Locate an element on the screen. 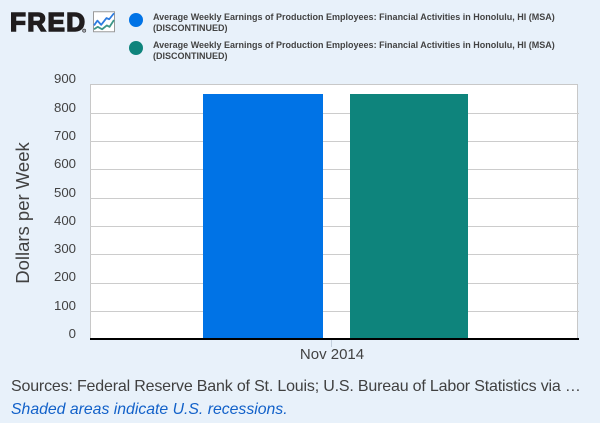 The image size is (600, 423). svg-text: FRED is located at coordinates (48, 22).